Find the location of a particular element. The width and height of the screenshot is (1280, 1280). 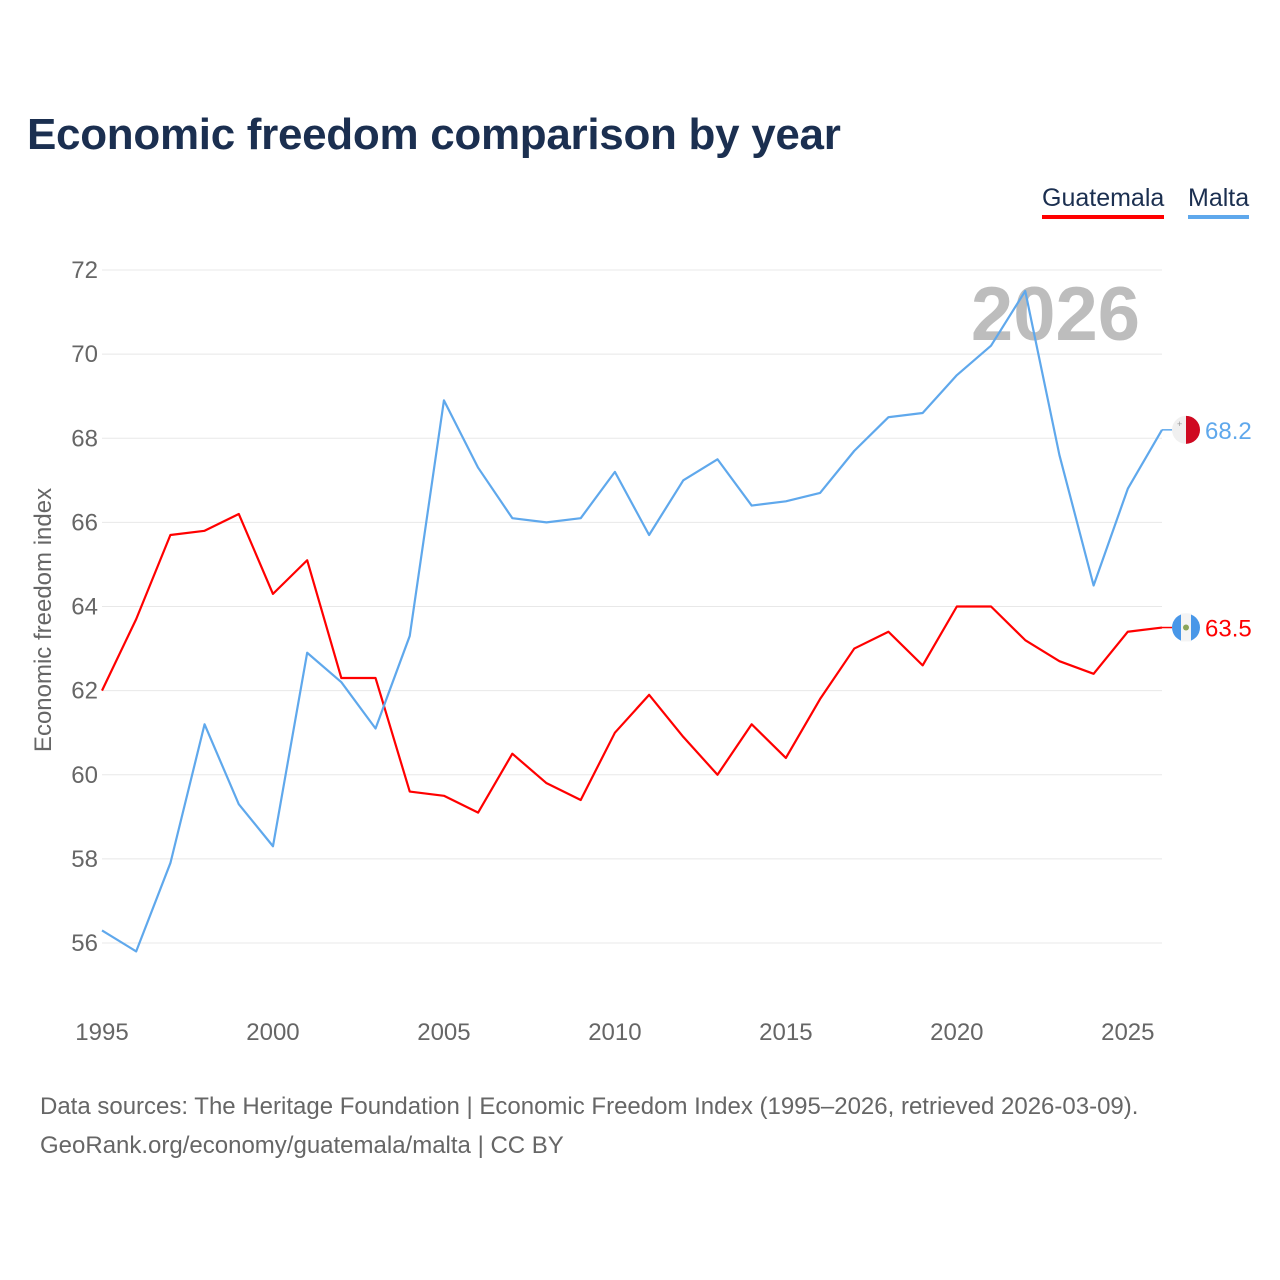

y-tick-label: 62 is located at coordinates (84, 691).